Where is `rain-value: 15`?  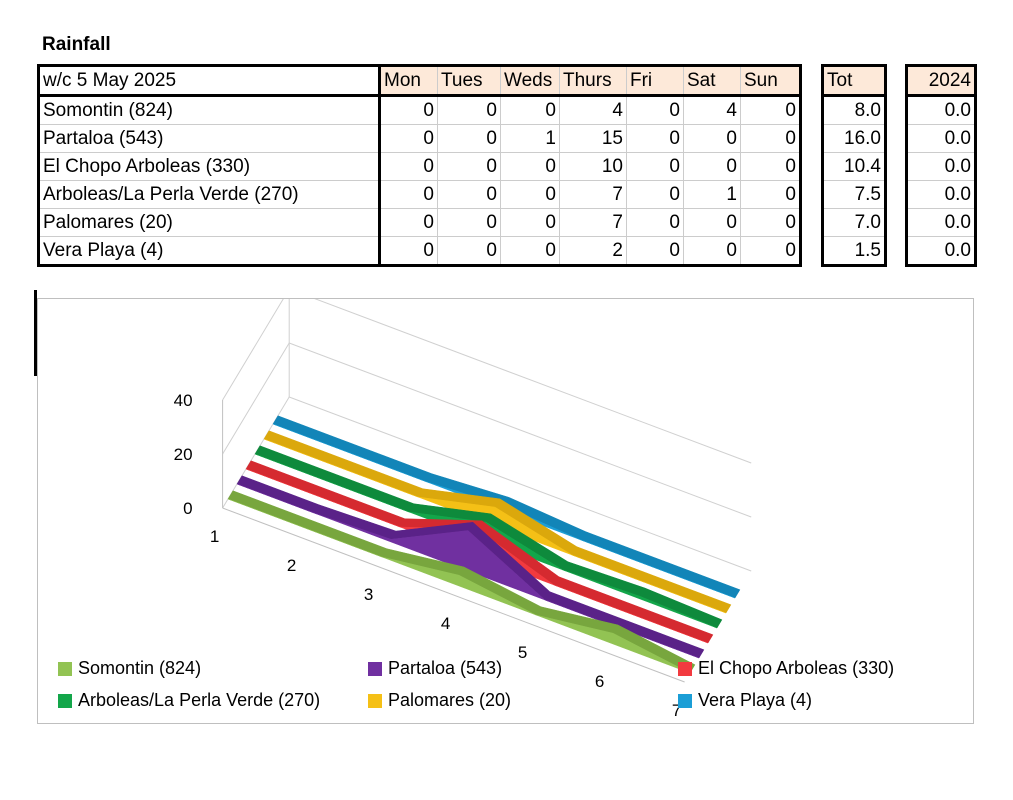 rain-value: 15 is located at coordinates (593, 138).